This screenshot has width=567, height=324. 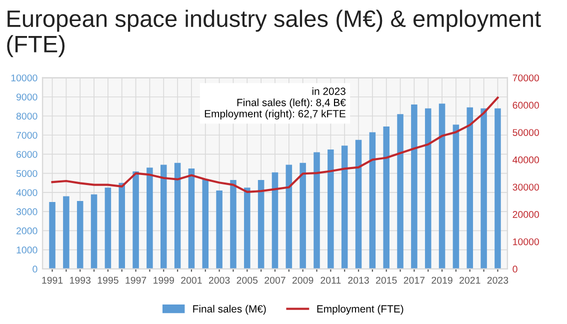 What do you see at coordinates (274, 34) in the screenshot?
I see `chart-title: European space industry sales (M€) & employment (FTE)` at bounding box center [274, 34].